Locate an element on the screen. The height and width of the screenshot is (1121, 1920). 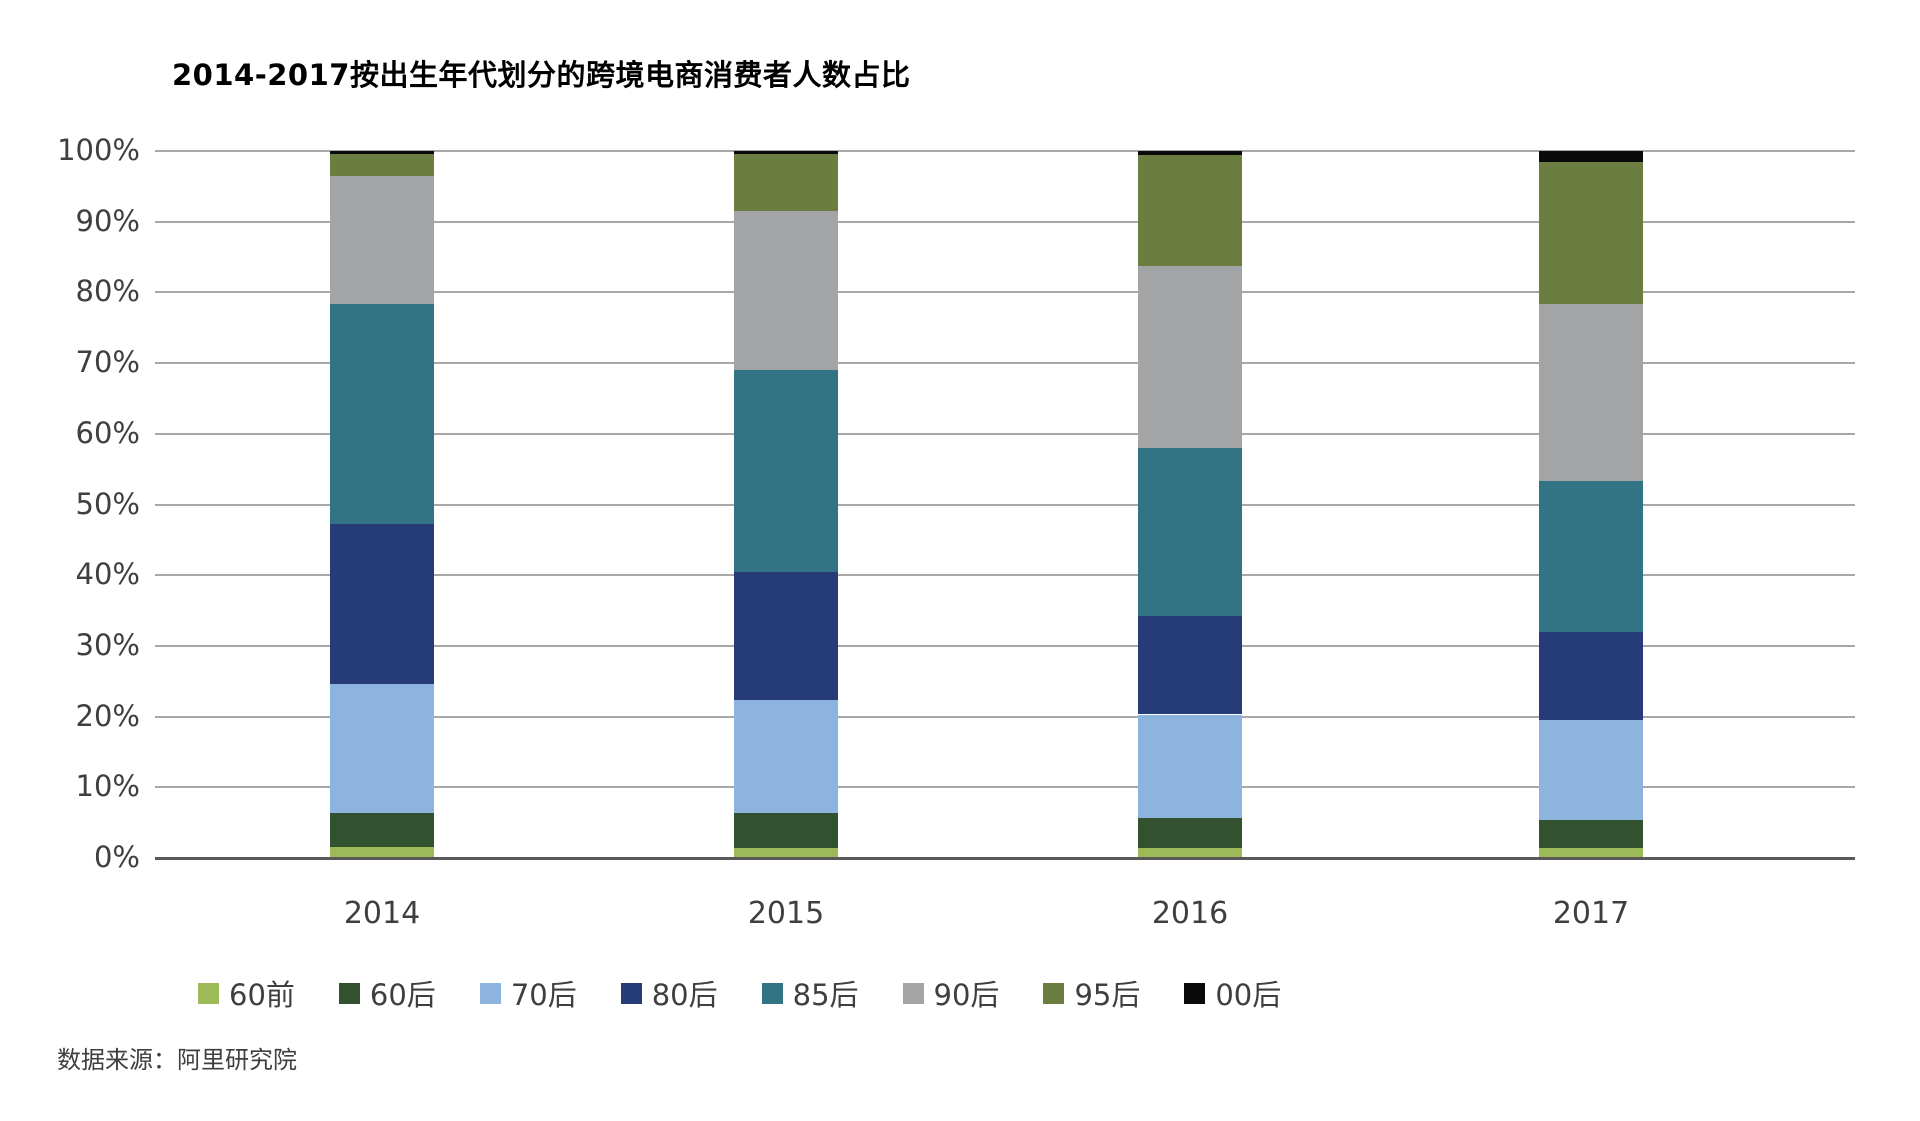
legend-swatch-85后 is located at coordinates (772, 993).